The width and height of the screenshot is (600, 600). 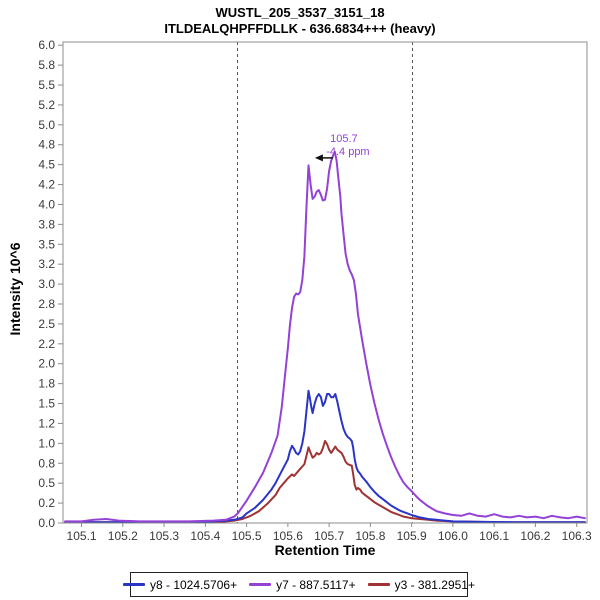 What do you see at coordinates (46, 404) in the screenshot?
I see `y-tick-label: 1.5` at bounding box center [46, 404].